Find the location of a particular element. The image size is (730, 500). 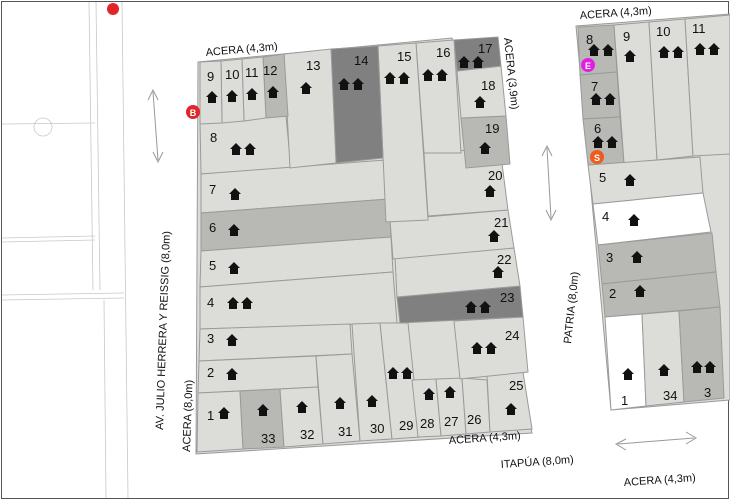

lot-number: 24 is located at coordinates (512, 335).